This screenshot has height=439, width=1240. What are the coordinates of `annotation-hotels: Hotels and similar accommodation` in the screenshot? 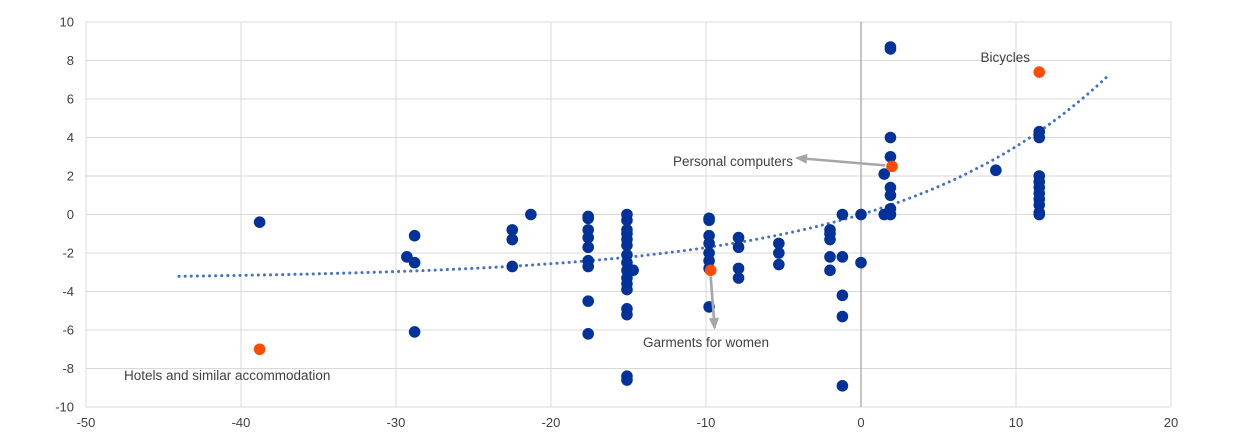 It's located at (227, 375).